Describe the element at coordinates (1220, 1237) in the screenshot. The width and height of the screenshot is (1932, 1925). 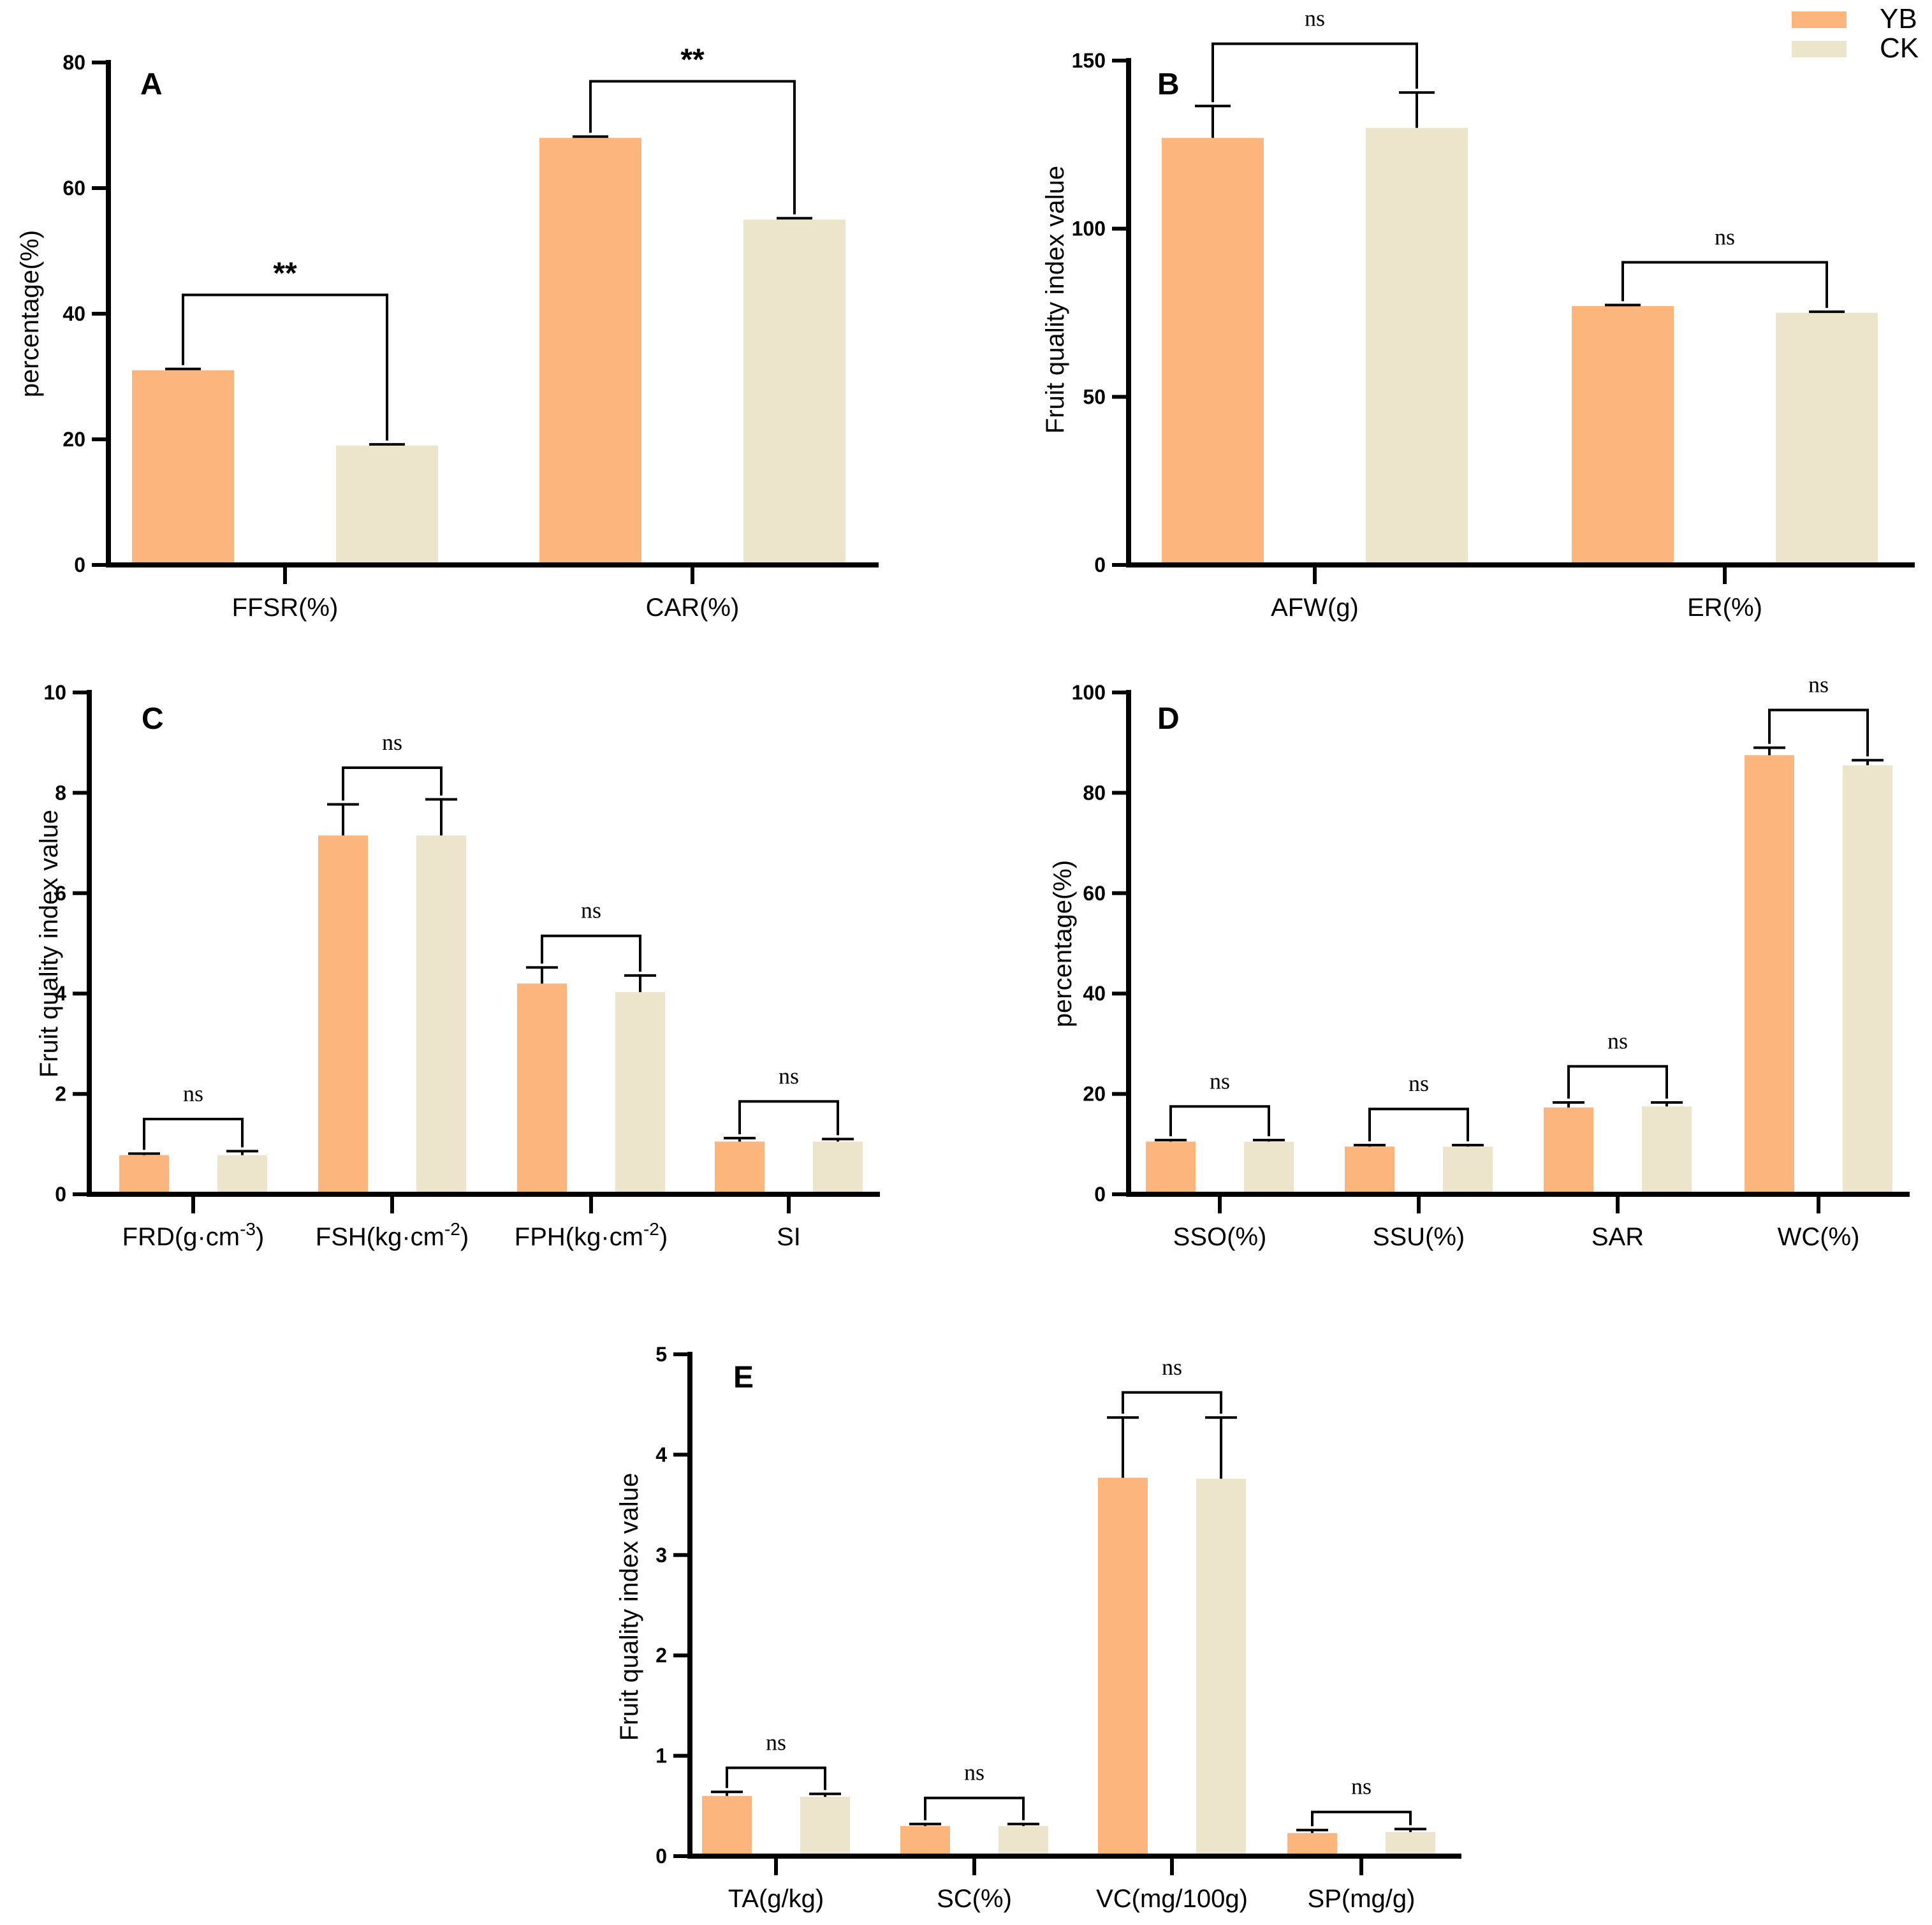
I see `category-label-D-0: SSO(%)` at that location.